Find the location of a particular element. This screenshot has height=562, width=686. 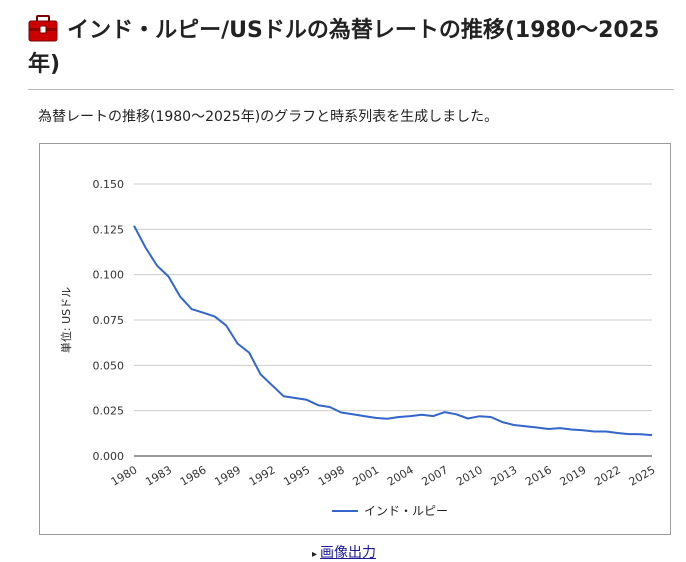

x-tick-label: 1983 is located at coordinates (158, 475).